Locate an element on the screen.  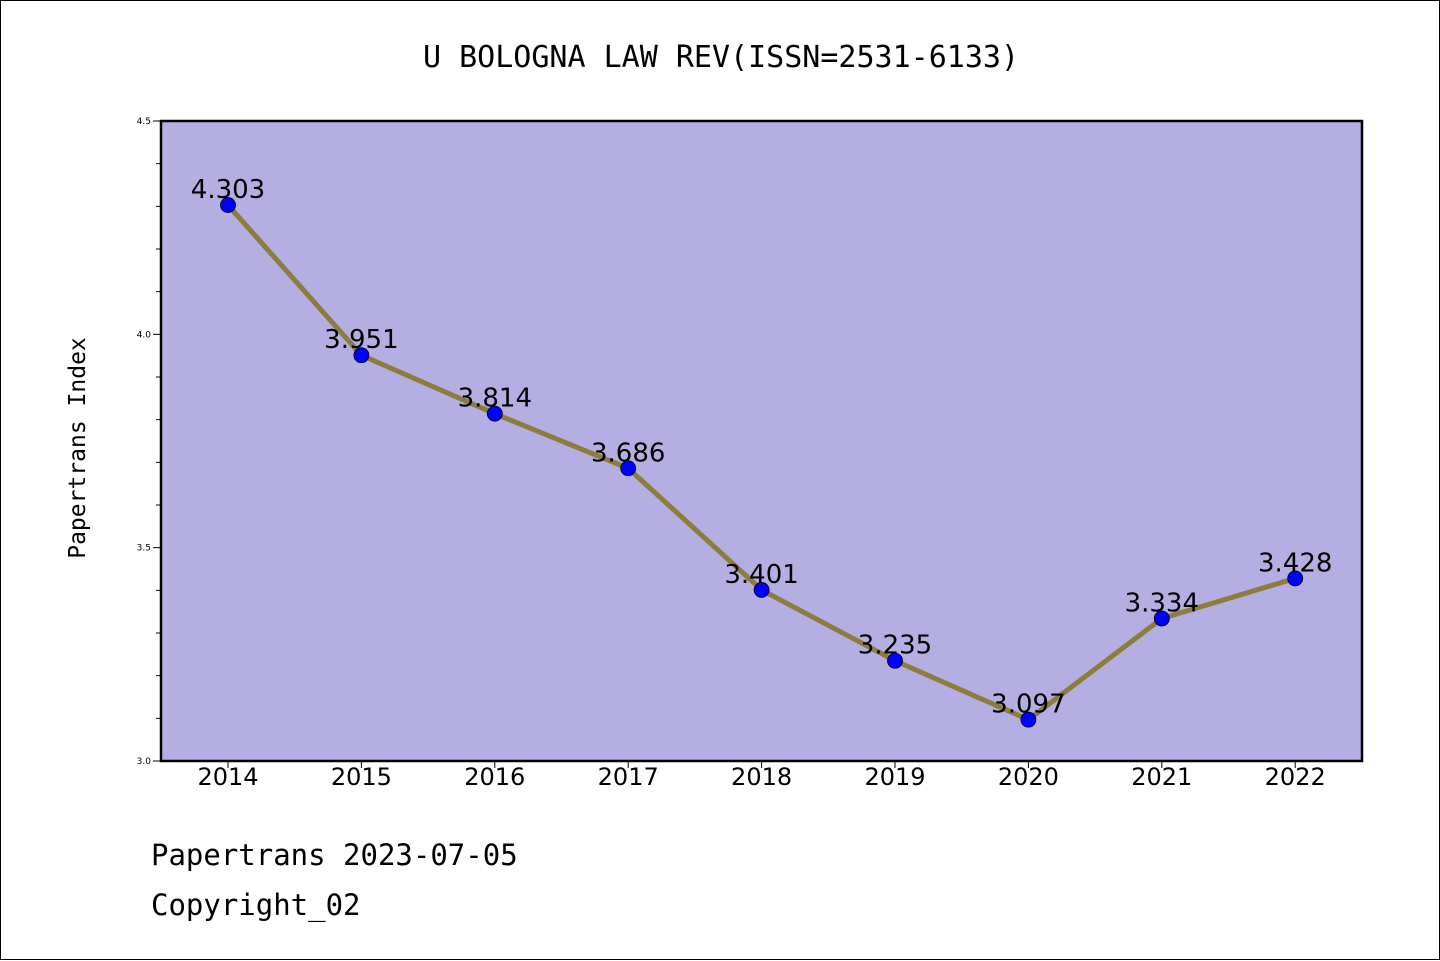
data-label: 4.303 is located at coordinates (228, 190).